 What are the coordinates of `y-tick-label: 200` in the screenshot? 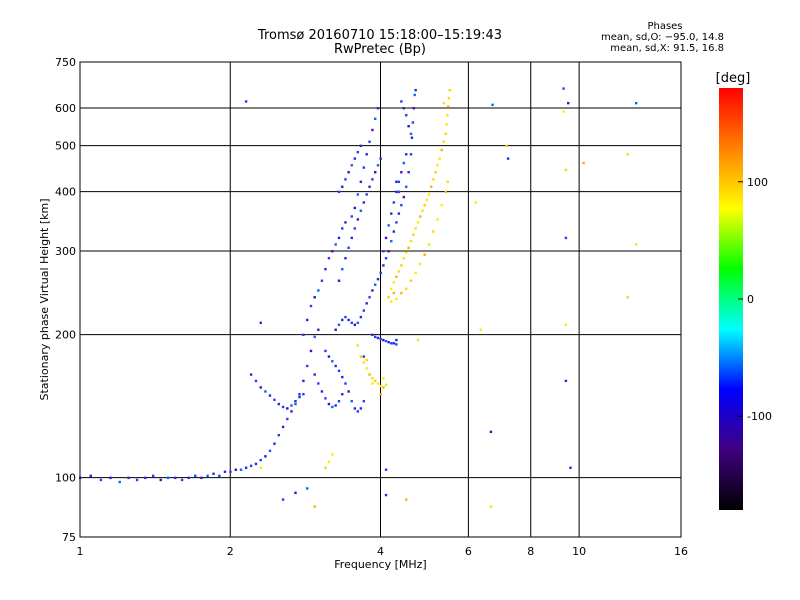 It's located at (65, 335).